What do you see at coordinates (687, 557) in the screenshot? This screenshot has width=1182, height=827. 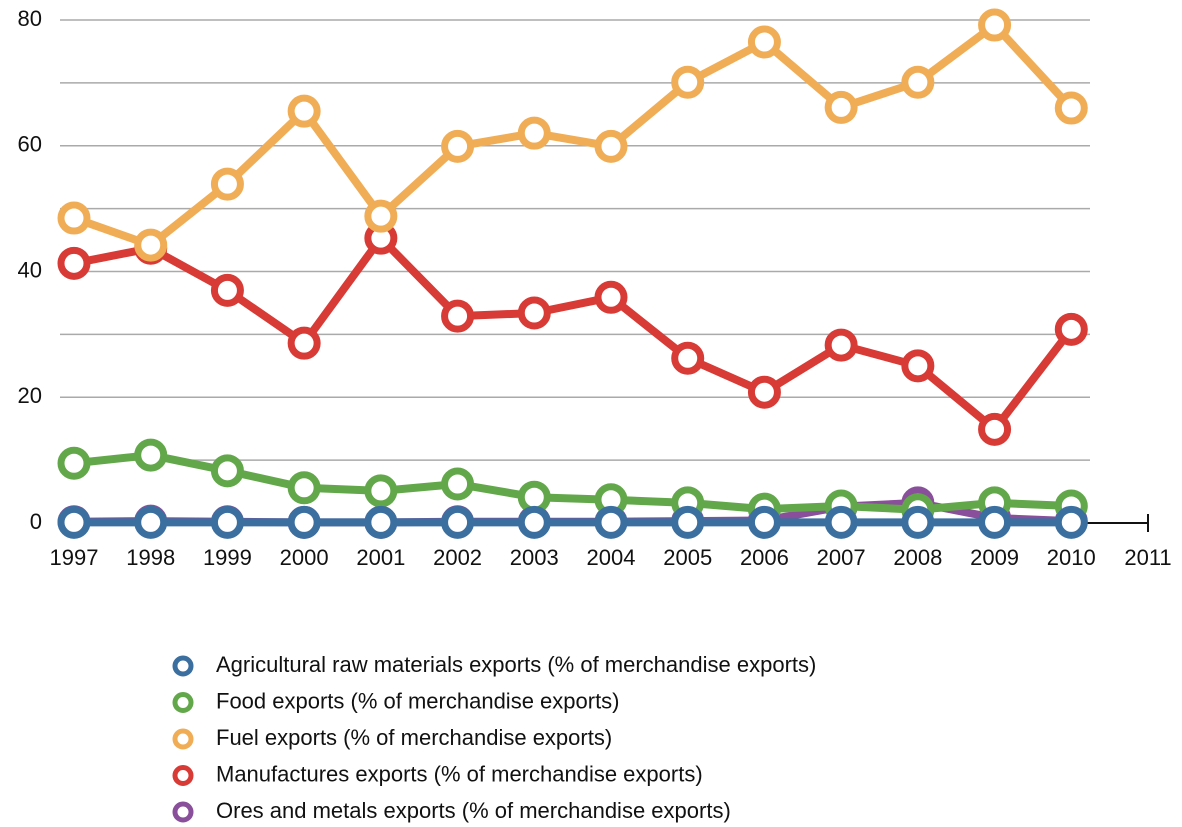 I see `x-tick-label: 2005` at bounding box center [687, 557].